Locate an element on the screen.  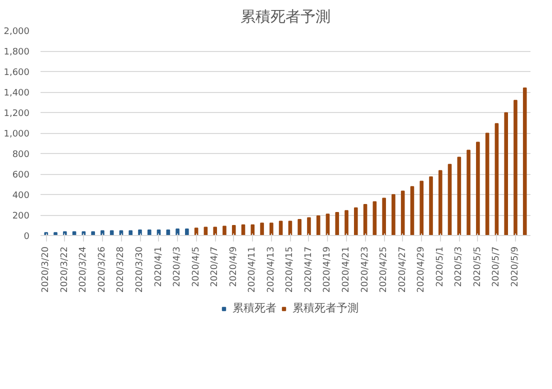
x-tick-label: 2020/5/3 is located at coordinates (459, 266).